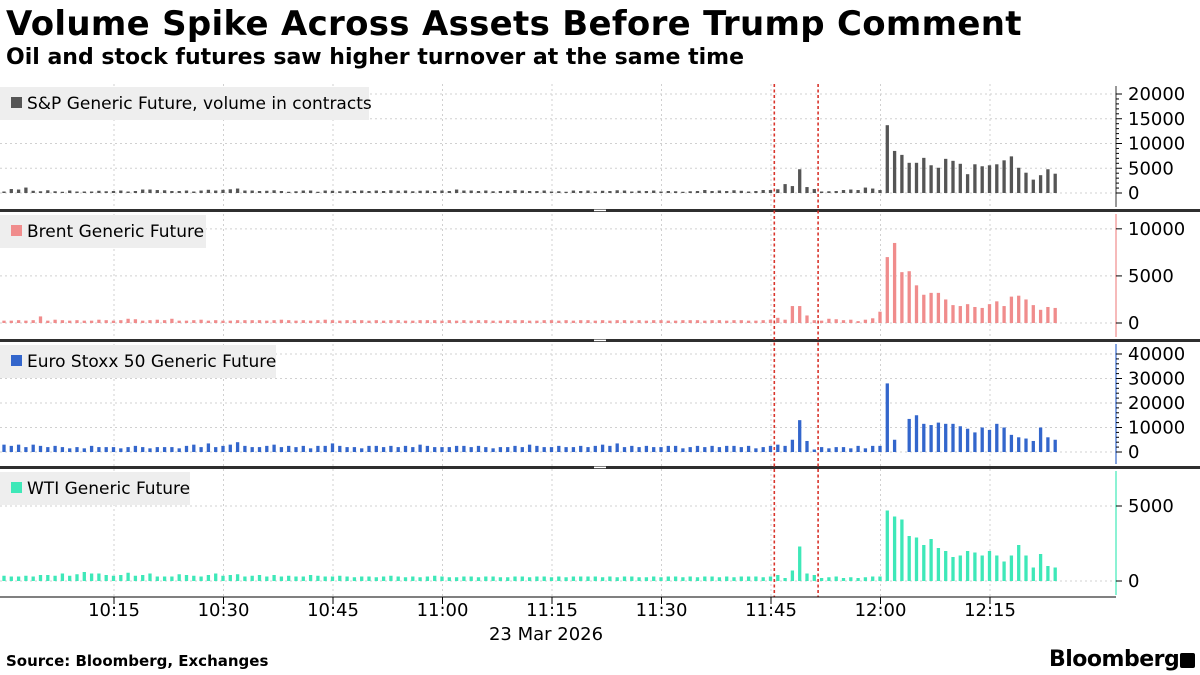  What do you see at coordinates (662, 610) in the screenshot?
I see `x-tick-label: 11:30` at bounding box center [662, 610].